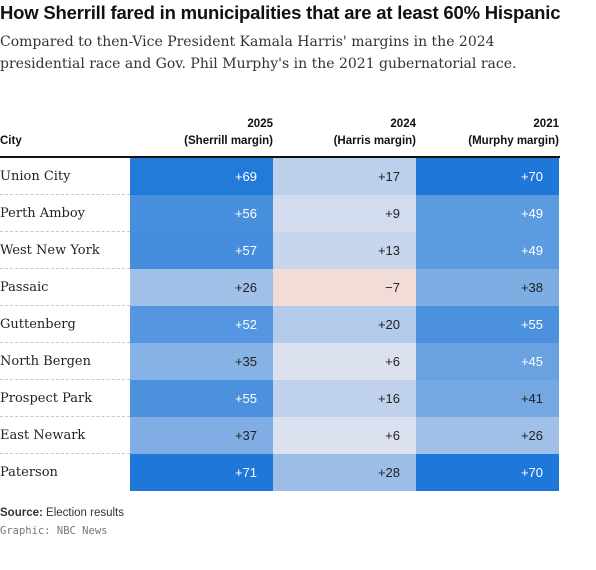 The image size is (596, 570). I want to click on sherrill-margin-cell: +71, so click(201, 472).